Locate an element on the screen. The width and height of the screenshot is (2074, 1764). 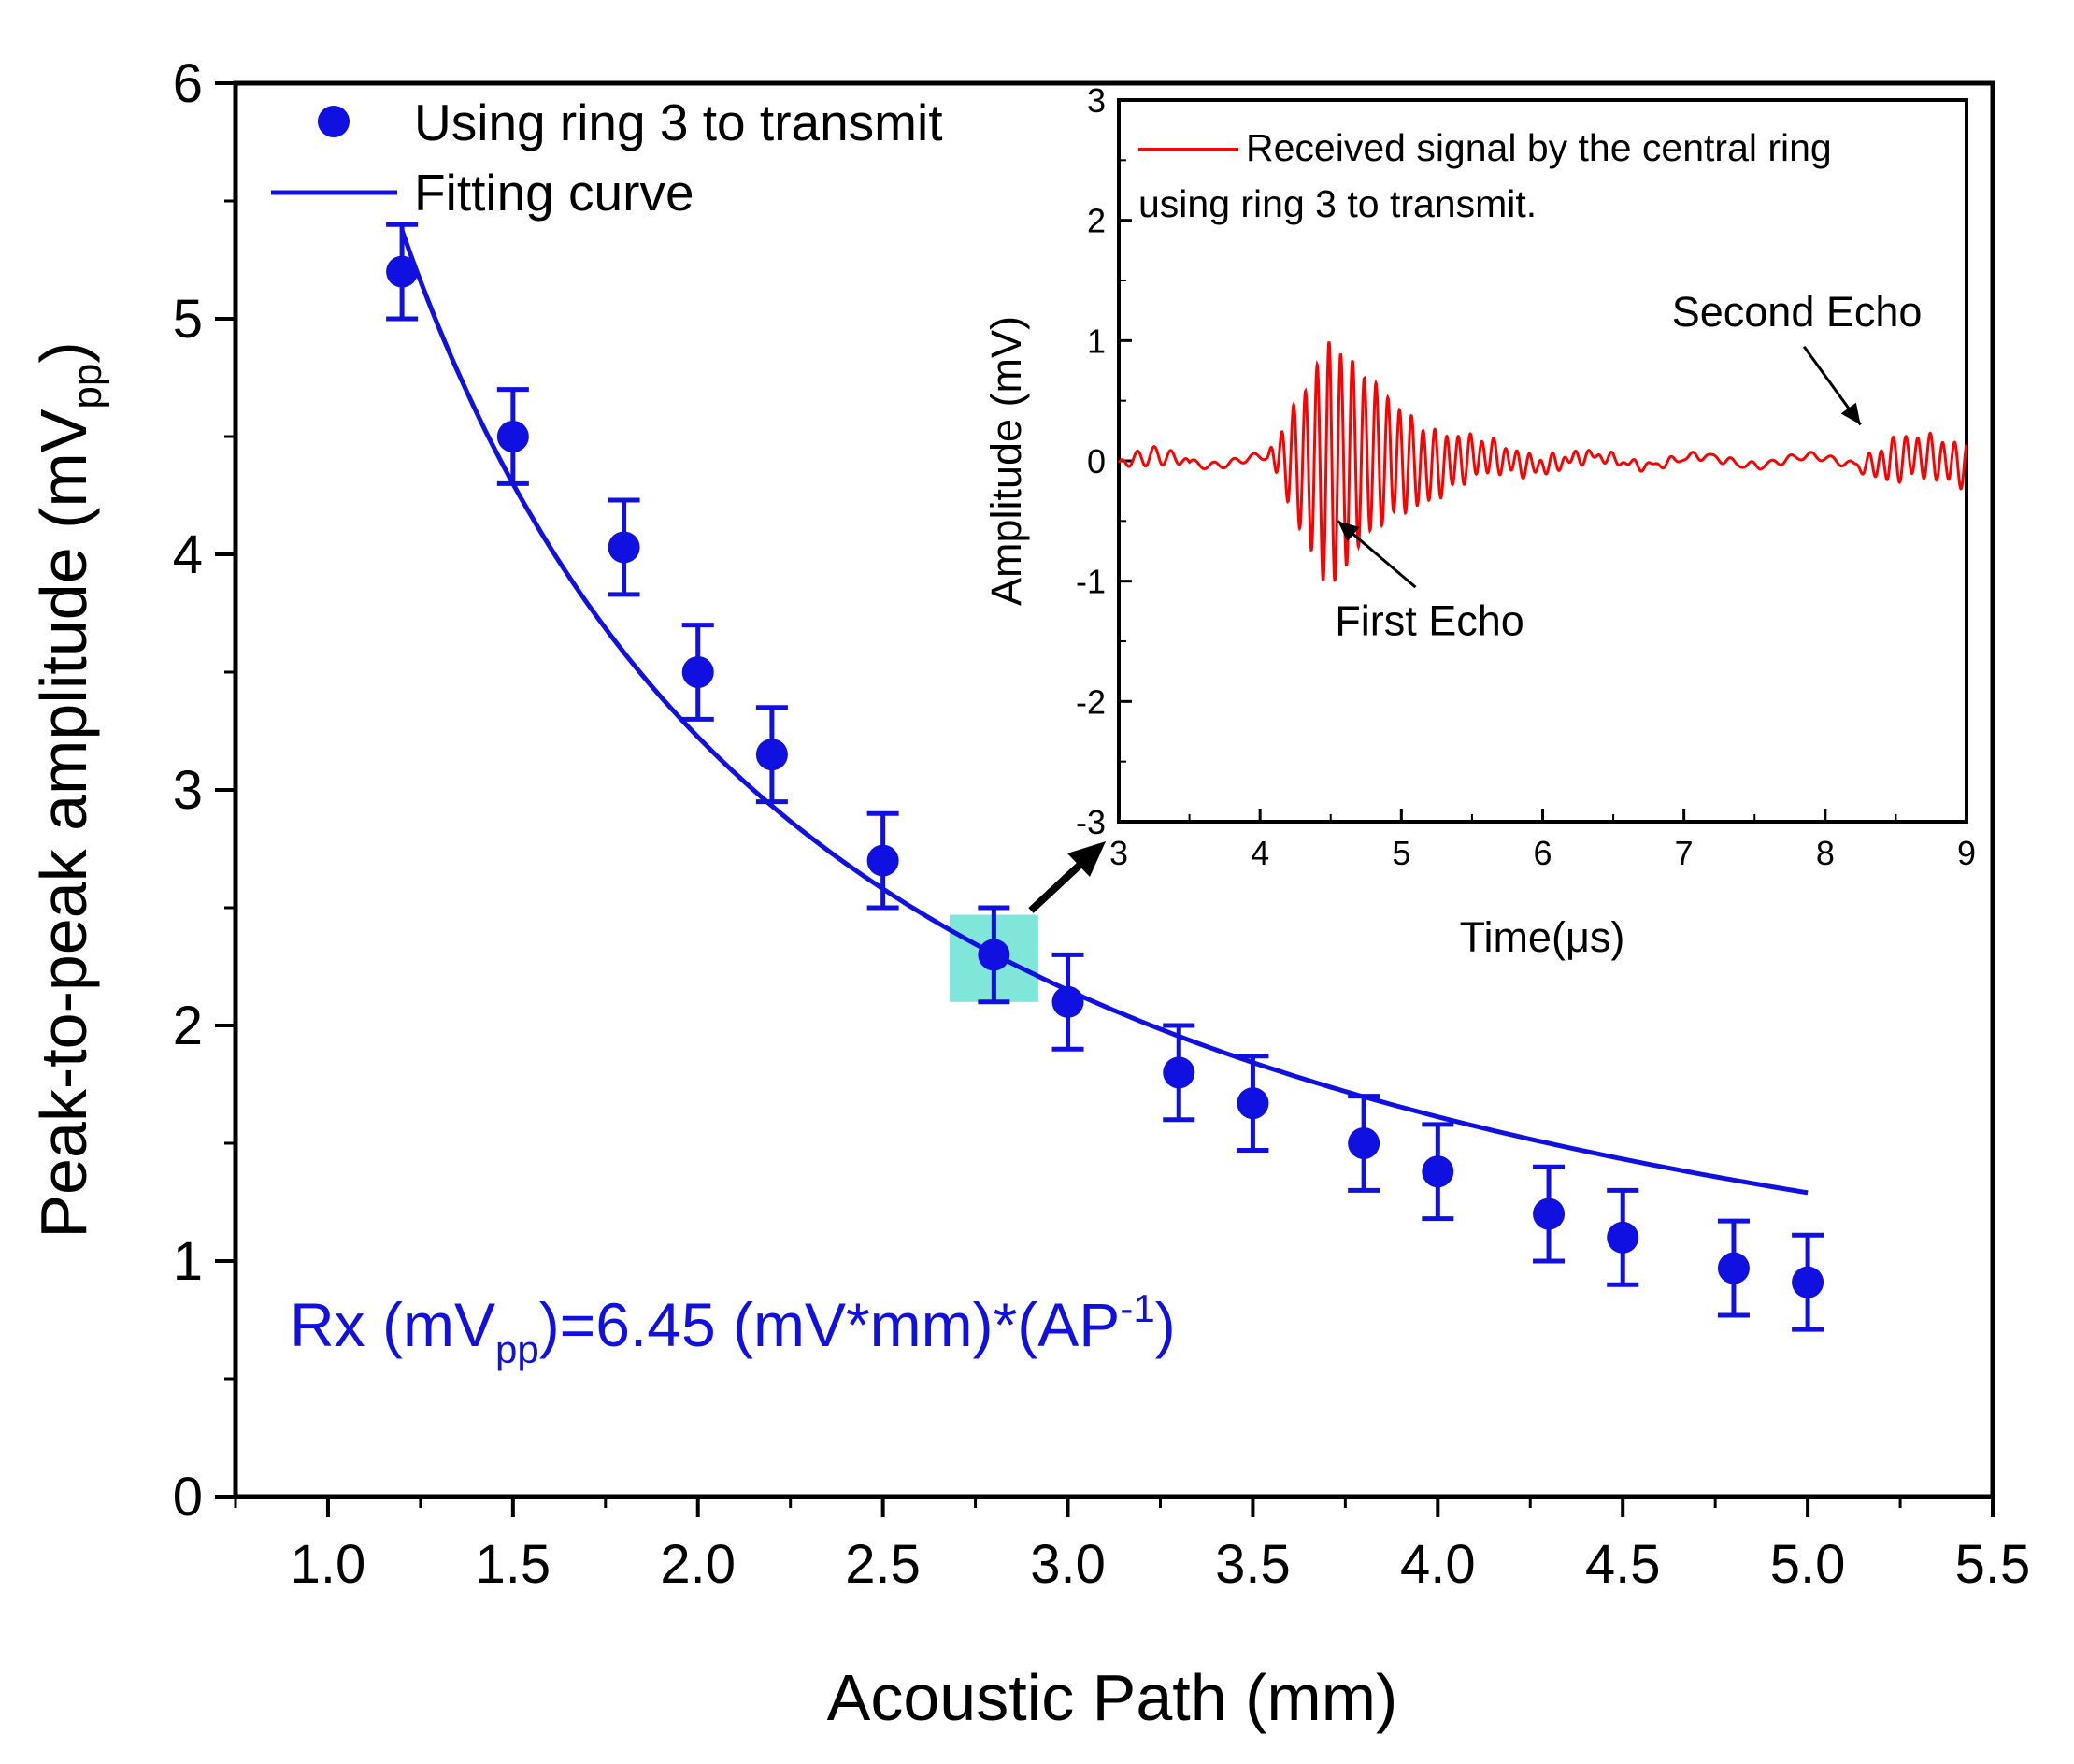
y-tick-label: 1 is located at coordinates (188, 1261).